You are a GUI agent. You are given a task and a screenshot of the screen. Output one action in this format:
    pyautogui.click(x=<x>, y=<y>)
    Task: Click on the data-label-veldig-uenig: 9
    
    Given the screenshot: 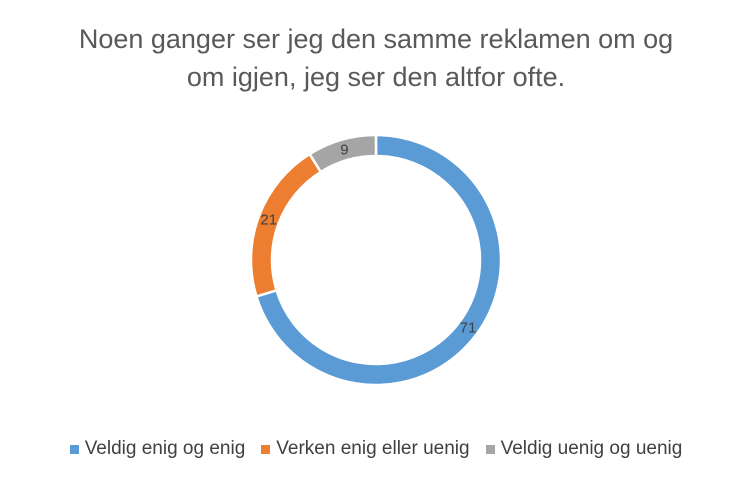 What is the action you would take?
    pyautogui.click(x=344, y=149)
    